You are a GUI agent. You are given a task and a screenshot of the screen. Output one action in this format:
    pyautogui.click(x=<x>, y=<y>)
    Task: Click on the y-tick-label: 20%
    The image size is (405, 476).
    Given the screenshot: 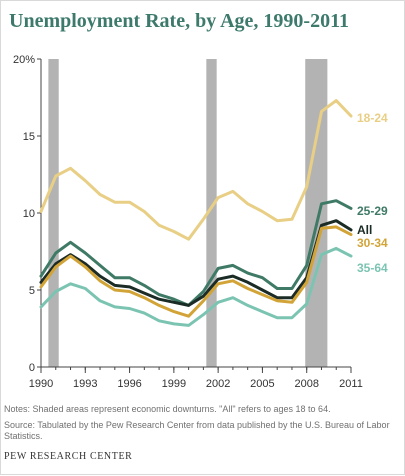 What is the action you would take?
    pyautogui.click(x=24, y=60)
    